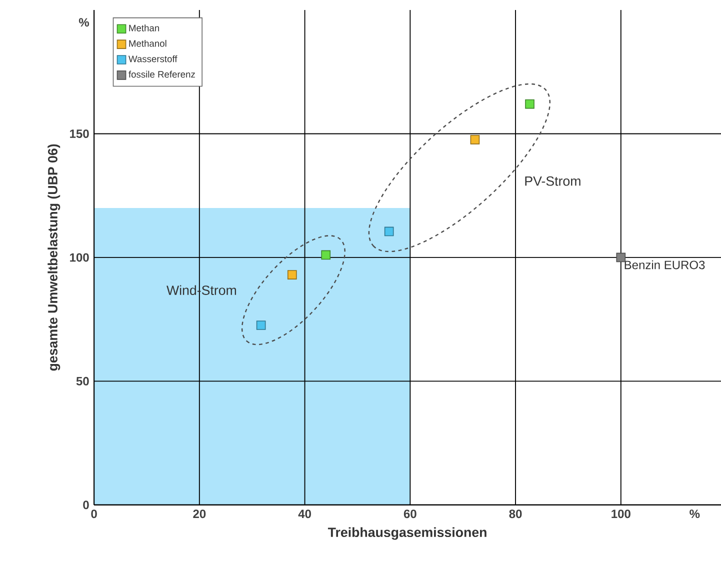 The height and width of the screenshot is (564, 721). I want to click on x-tick-label: 20, so click(199, 514).